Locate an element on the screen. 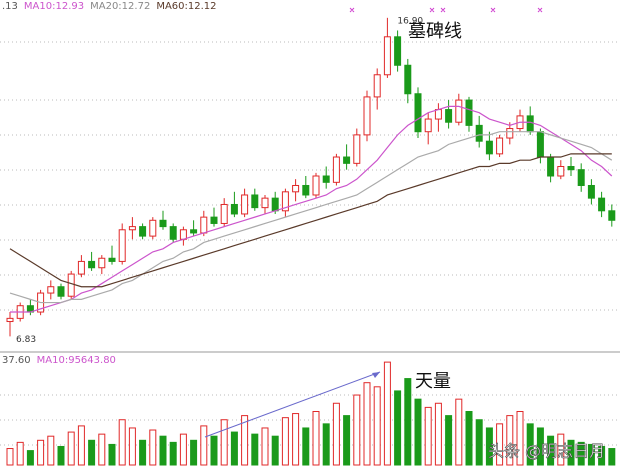 Image resolution: width=620 pixels, height=470 pixels. legend-entry: MA20:12.72 is located at coordinates (120, 6).